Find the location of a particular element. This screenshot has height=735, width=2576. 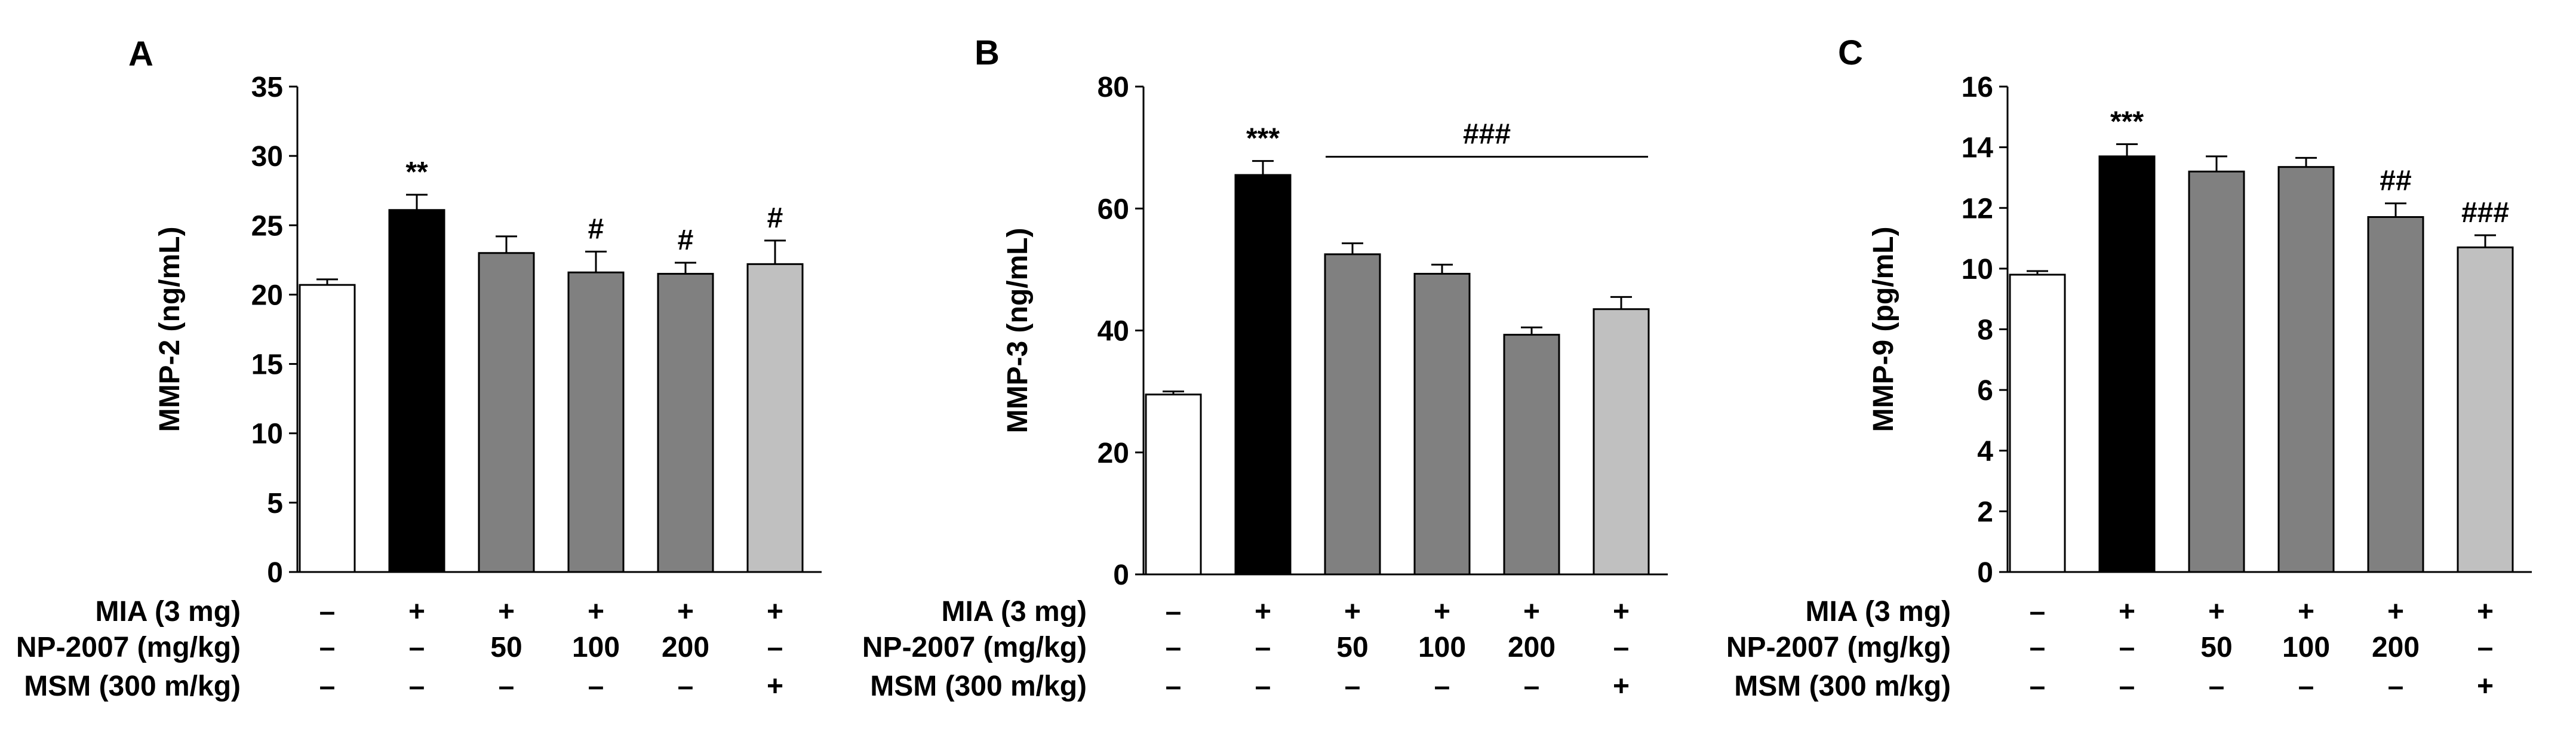

significance-label: ### is located at coordinates (2485, 213).